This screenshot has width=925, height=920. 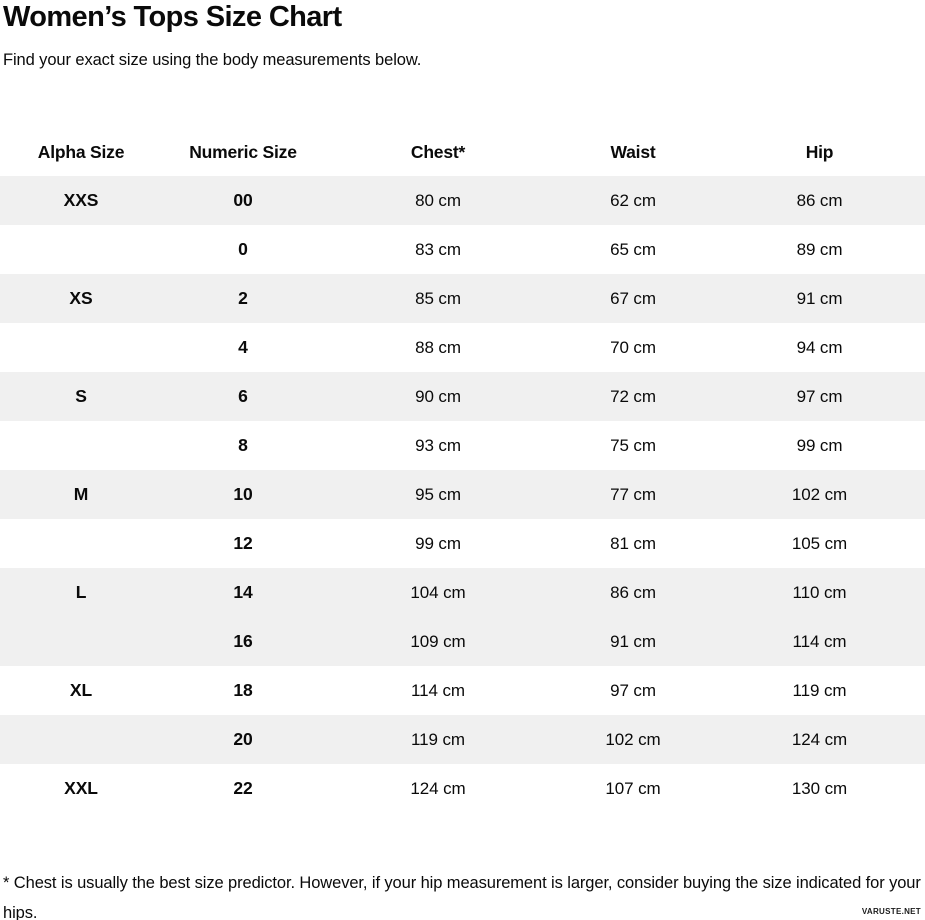 What do you see at coordinates (81, 200) in the screenshot?
I see `alpha-size-cell: XXS` at bounding box center [81, 200].